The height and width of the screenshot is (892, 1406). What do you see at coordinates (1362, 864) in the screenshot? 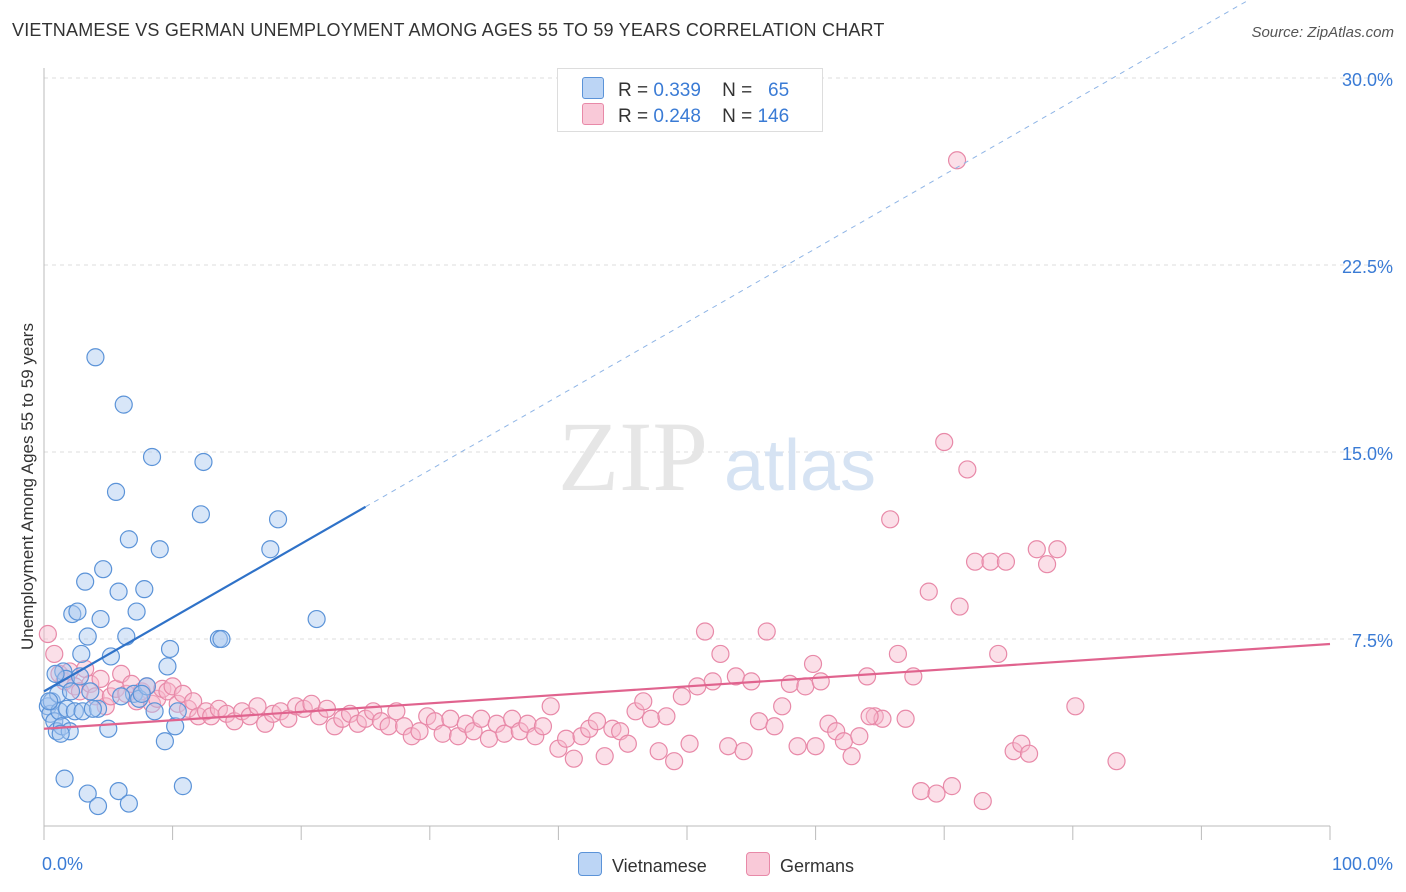
I see `x-tick-label-max: 100.0%` at bounding box center [1362, 864].